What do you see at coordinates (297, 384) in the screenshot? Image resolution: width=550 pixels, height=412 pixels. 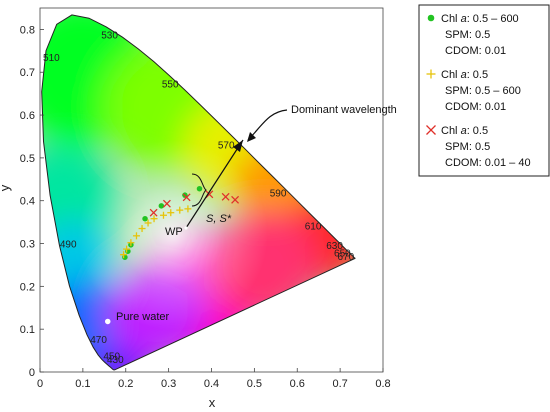 I see `x-tick-label: 0.6` at bounding box center [297, 384].